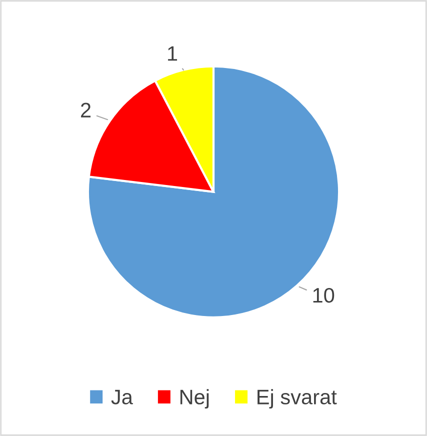 The width and height of the screenshot is (427, 436). Describe the element at coordinates (297, 399) in the screenshot. I see `legend-label: Ej svarat` at that location.